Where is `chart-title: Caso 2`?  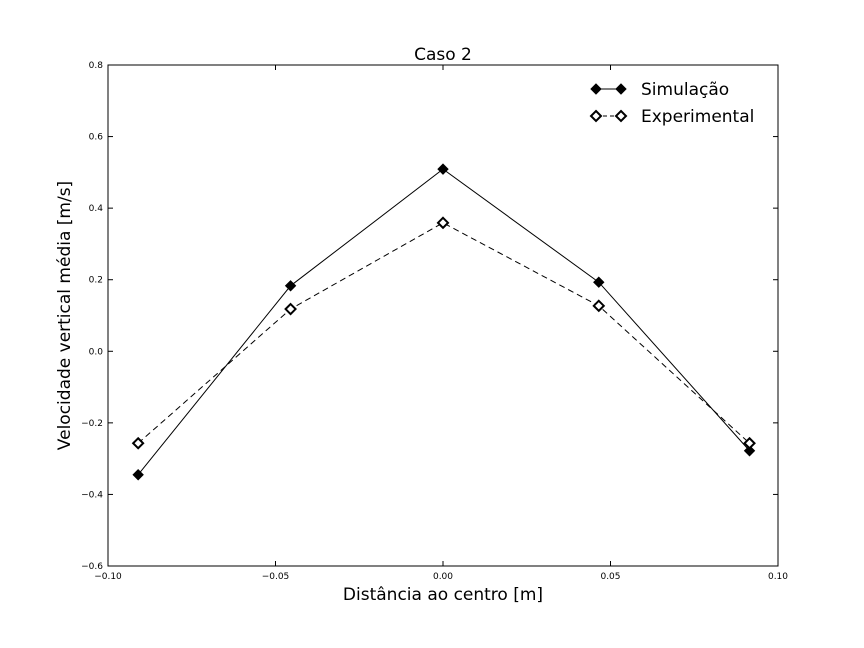
chart-title: Caso 2 is located at coordinates (443, 55).